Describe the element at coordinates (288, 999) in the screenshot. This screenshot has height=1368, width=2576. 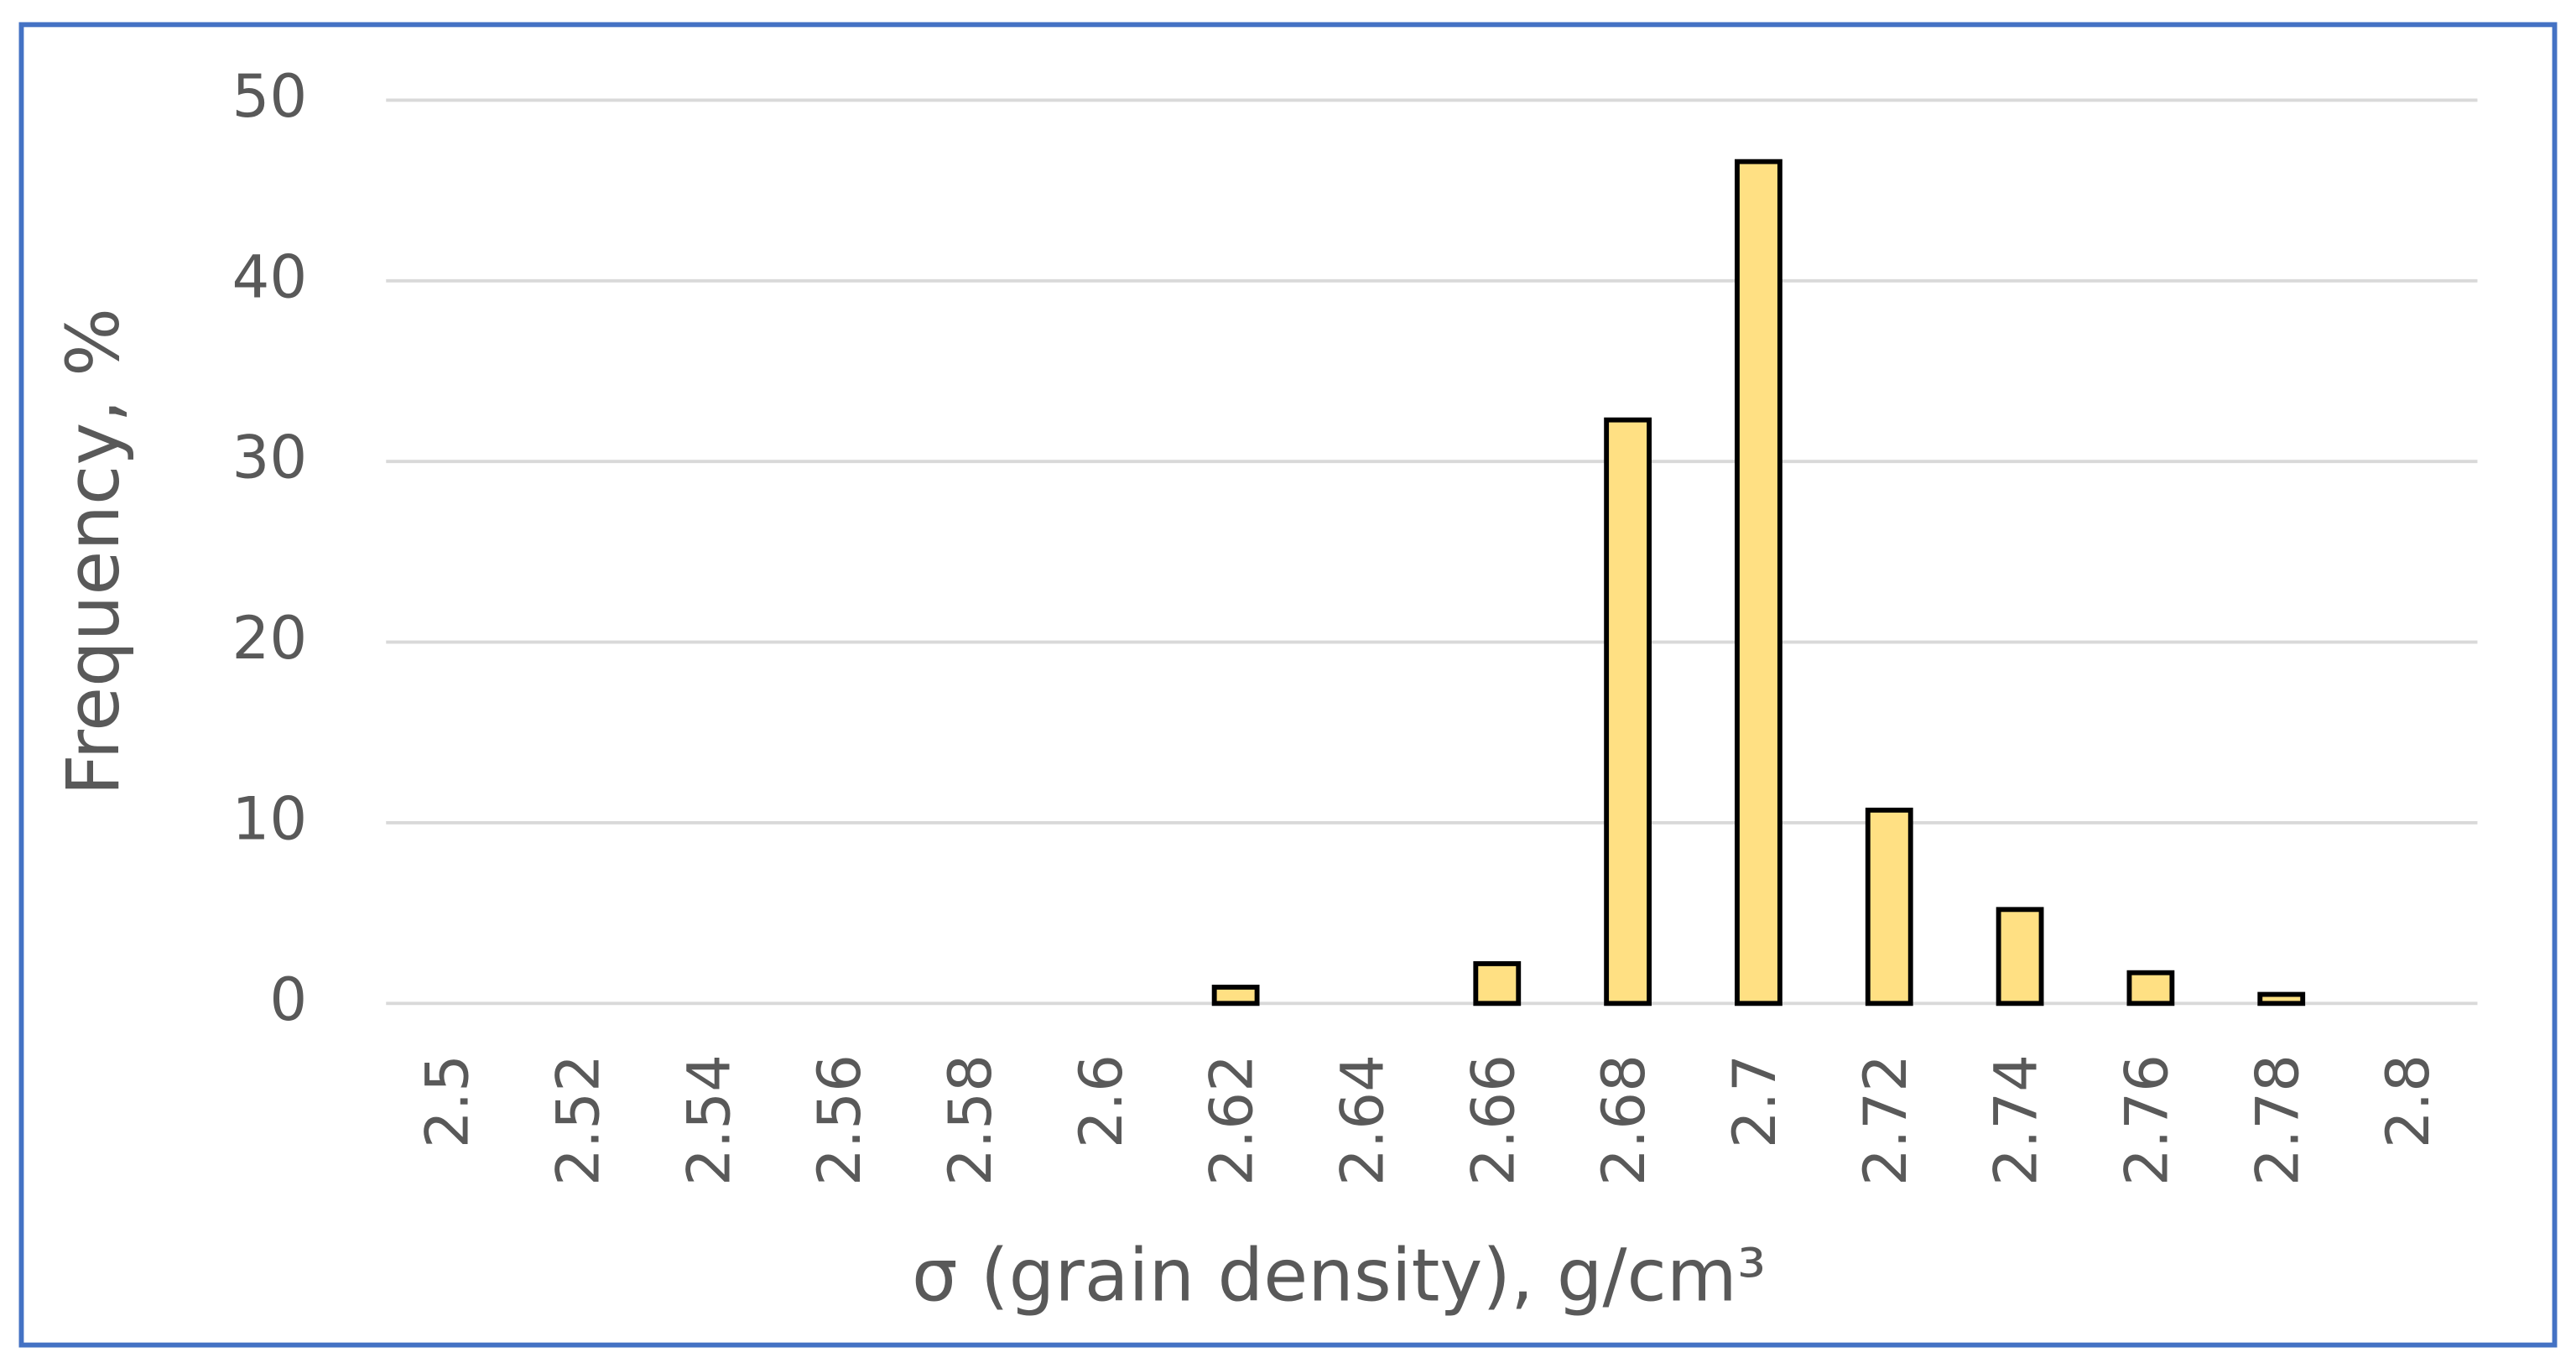
I see `y-tick-label: 0` at that location.